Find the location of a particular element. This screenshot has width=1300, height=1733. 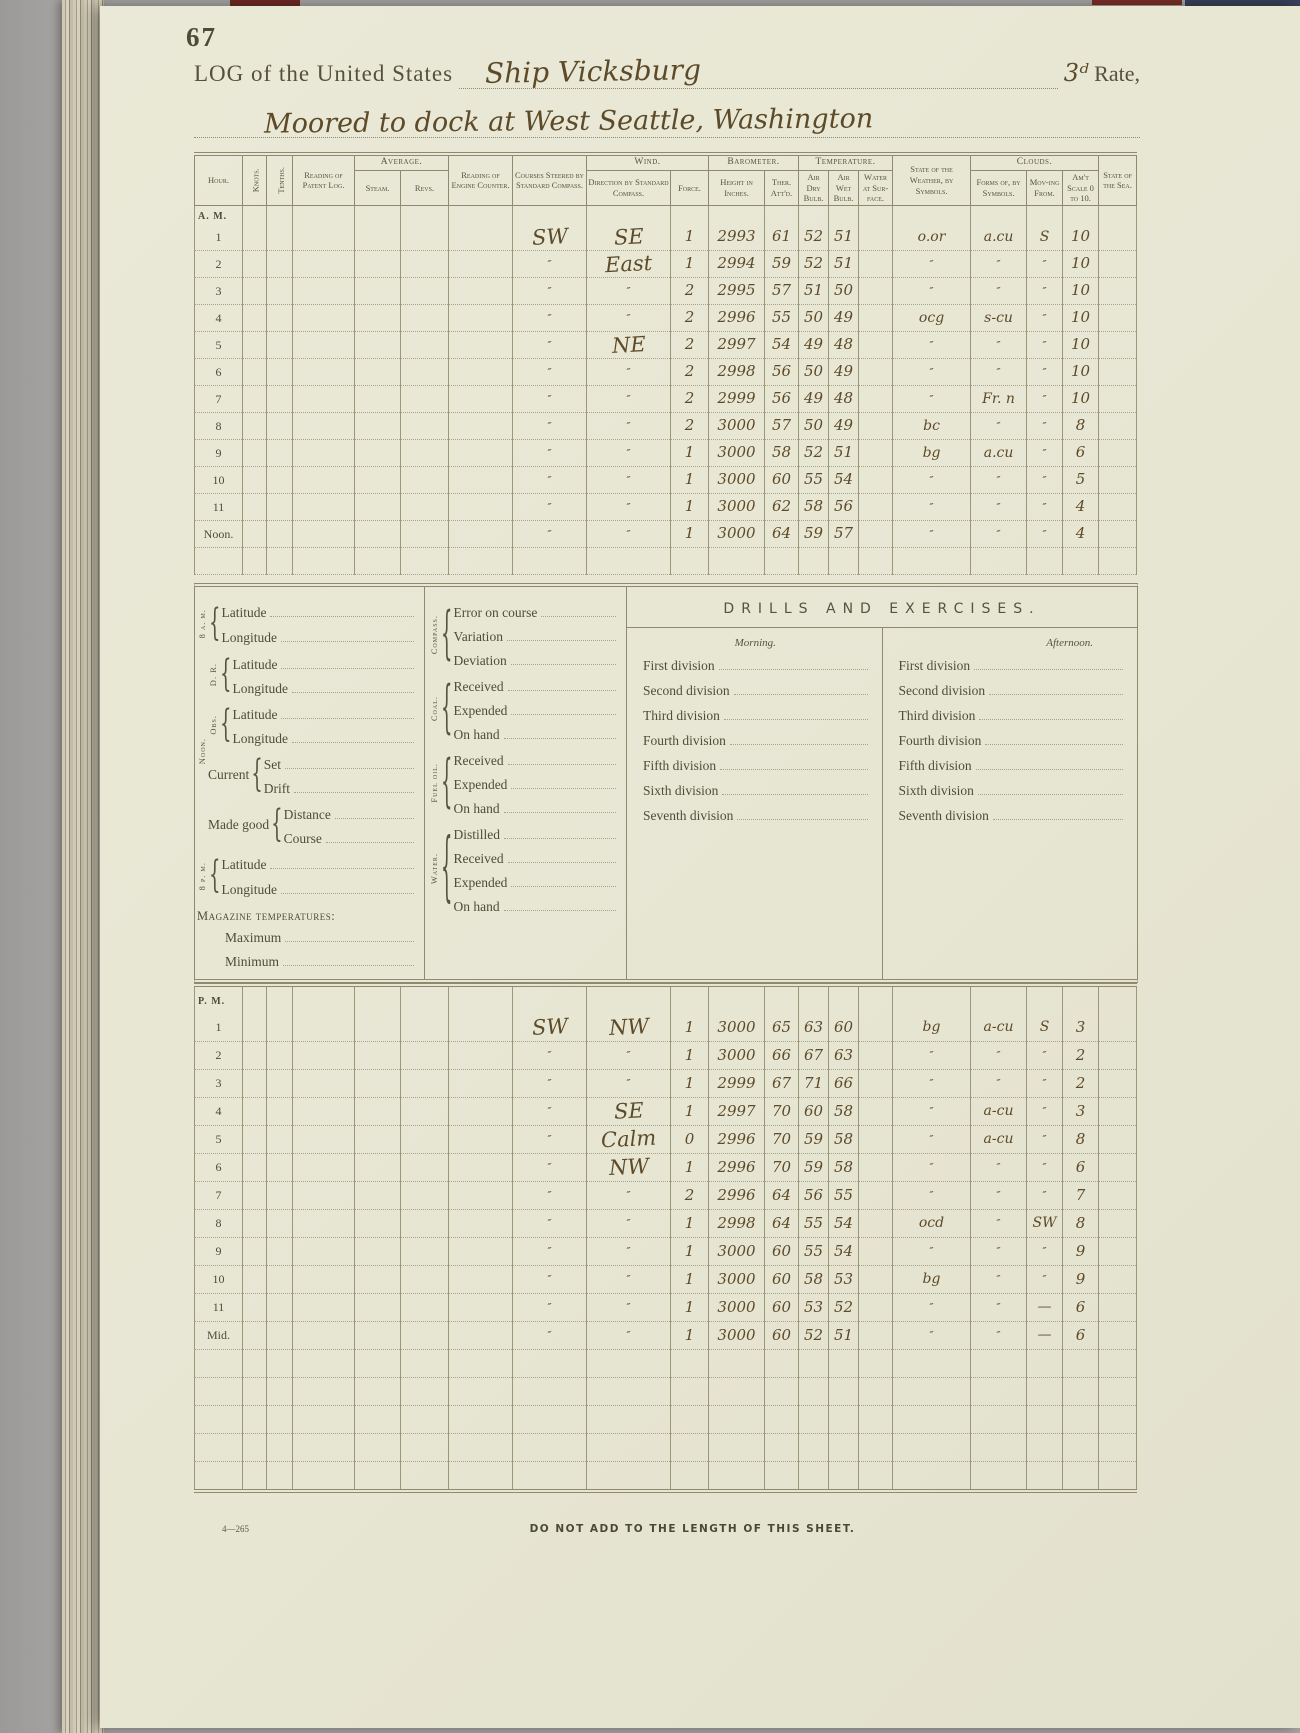

entry-hour: 3 is located at coordinates (218, 1083).